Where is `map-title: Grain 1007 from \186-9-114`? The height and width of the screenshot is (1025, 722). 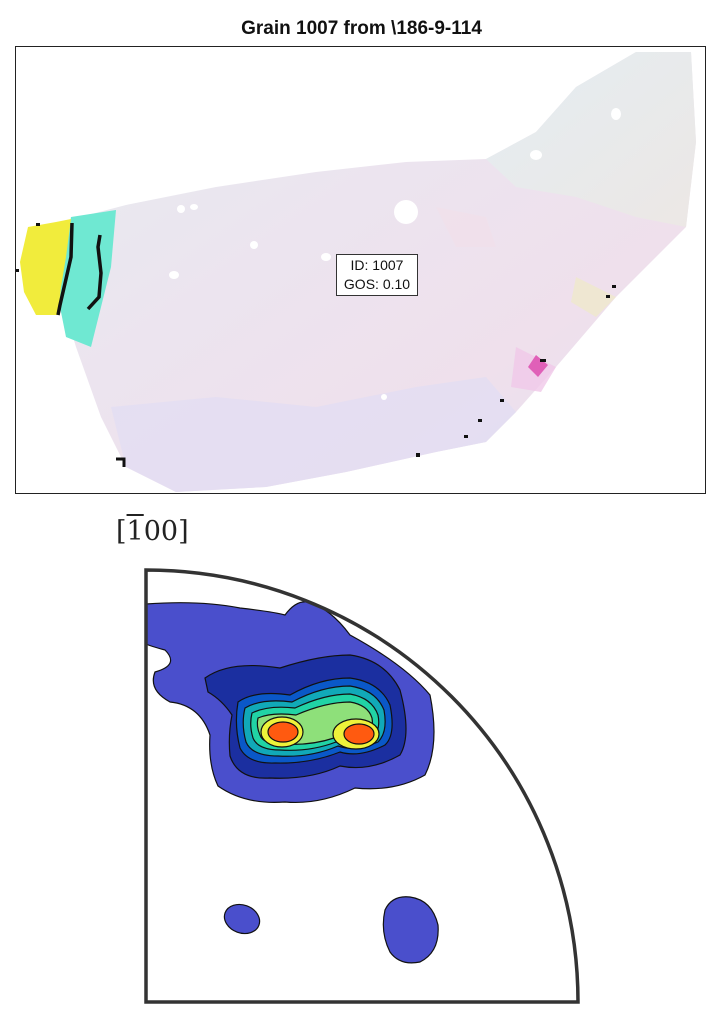
map-title: Grain 1007 from \186-9-114 is located at coordinates (361, 28).